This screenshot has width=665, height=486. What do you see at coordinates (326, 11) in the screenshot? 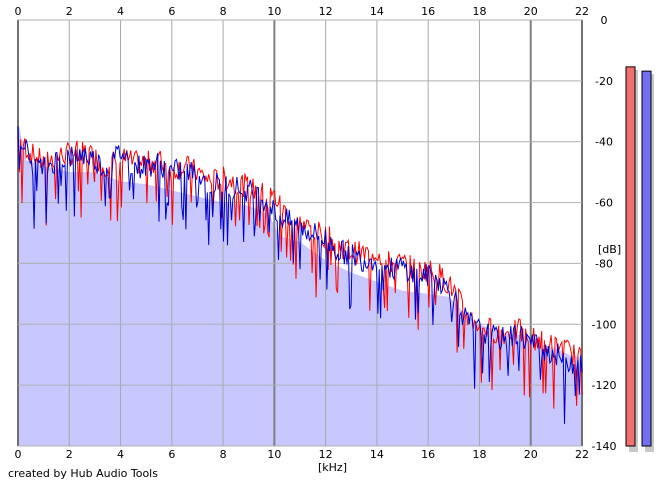
I see `x-tick-label-top: 12` at bounding box center [326, 11].